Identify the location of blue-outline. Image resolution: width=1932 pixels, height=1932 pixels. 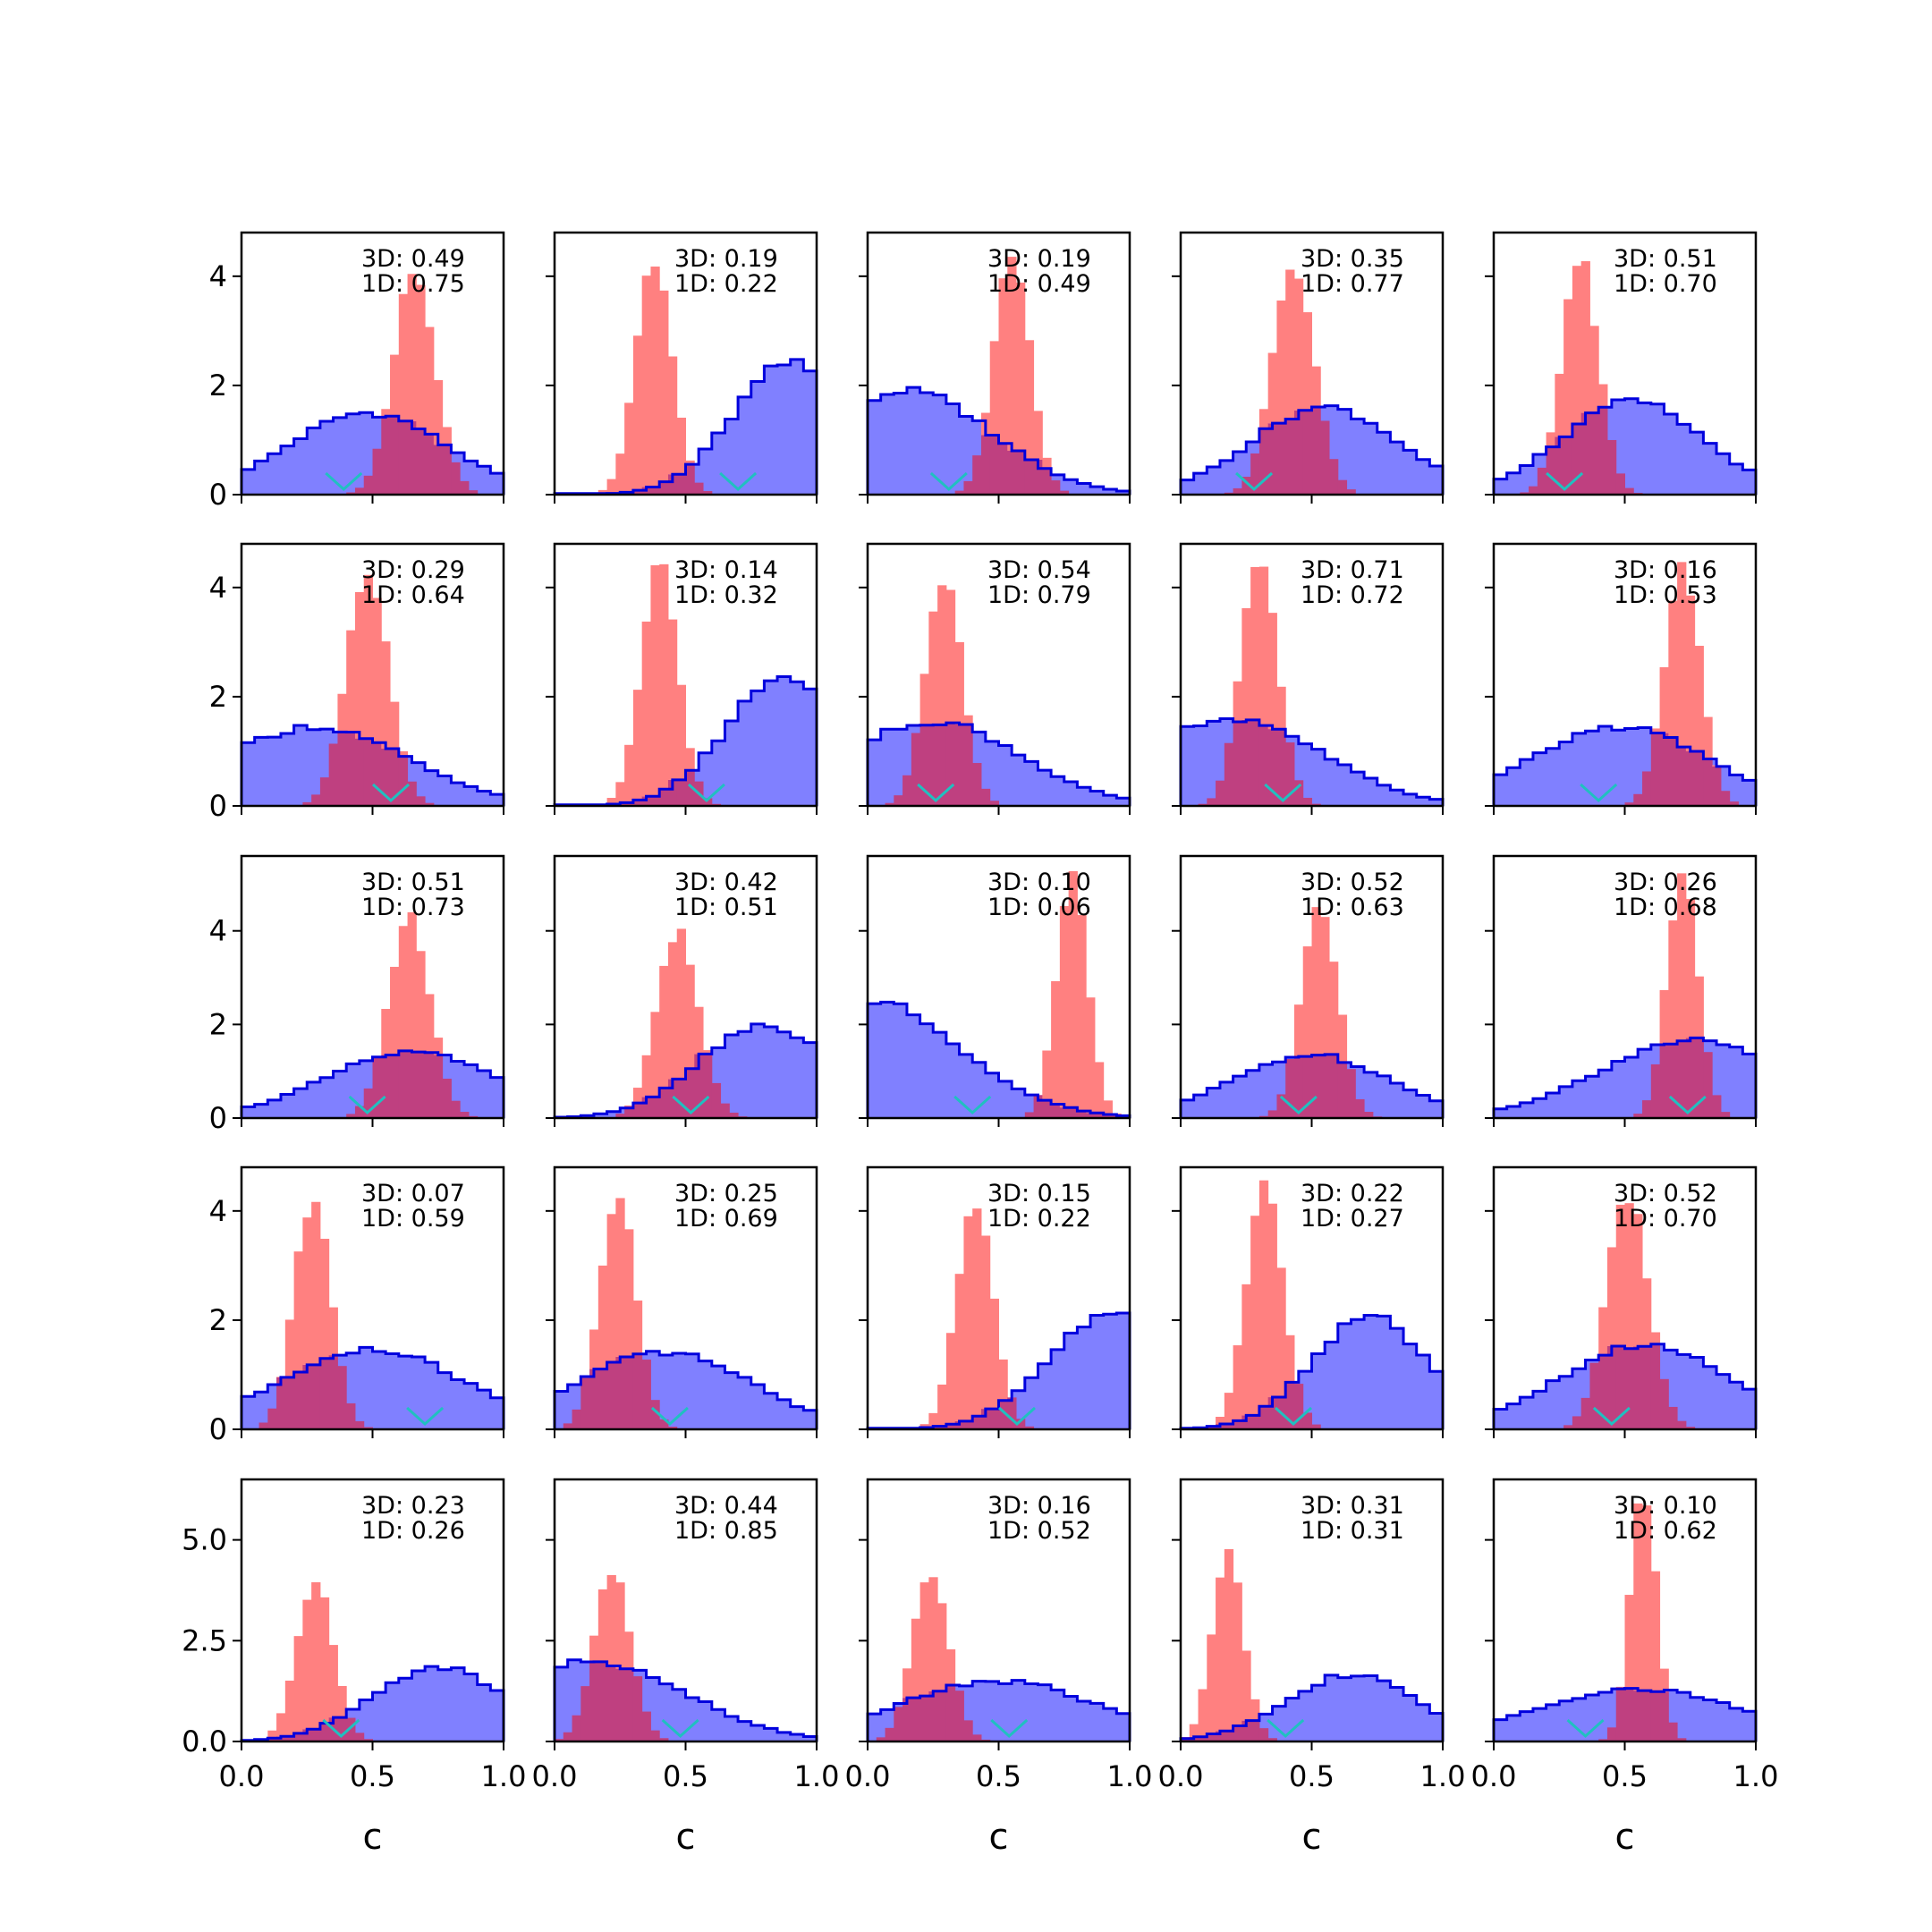
(1625, 1714).